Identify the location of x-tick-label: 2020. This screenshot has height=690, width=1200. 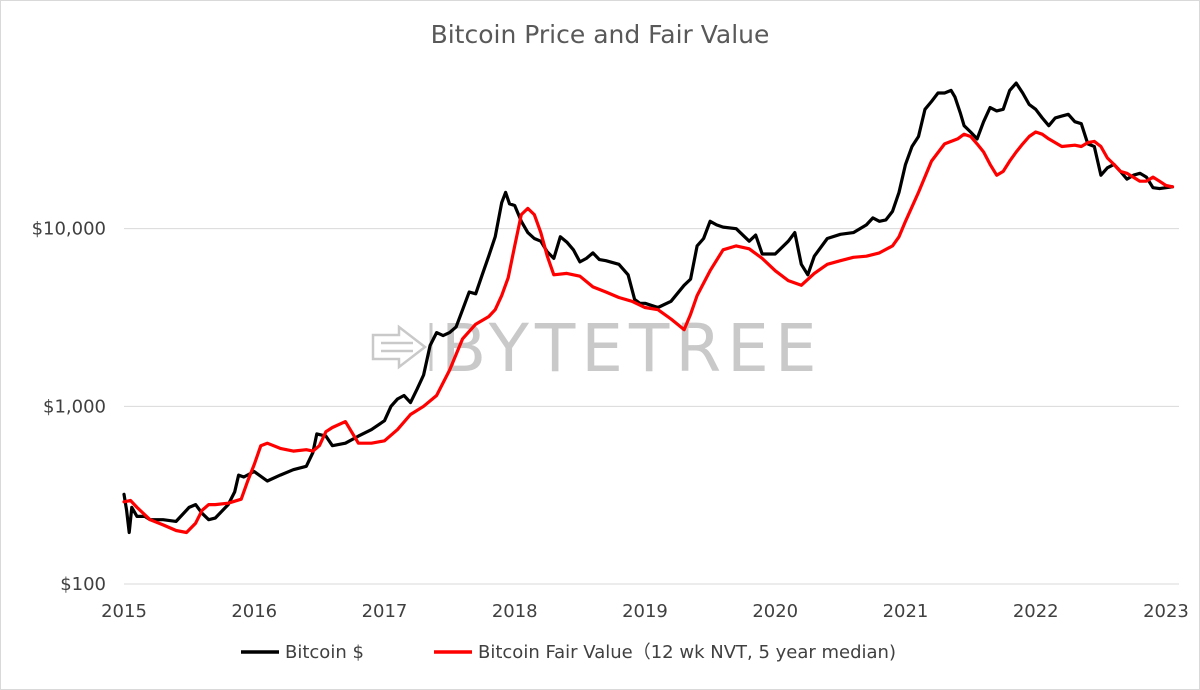
(775, 611).